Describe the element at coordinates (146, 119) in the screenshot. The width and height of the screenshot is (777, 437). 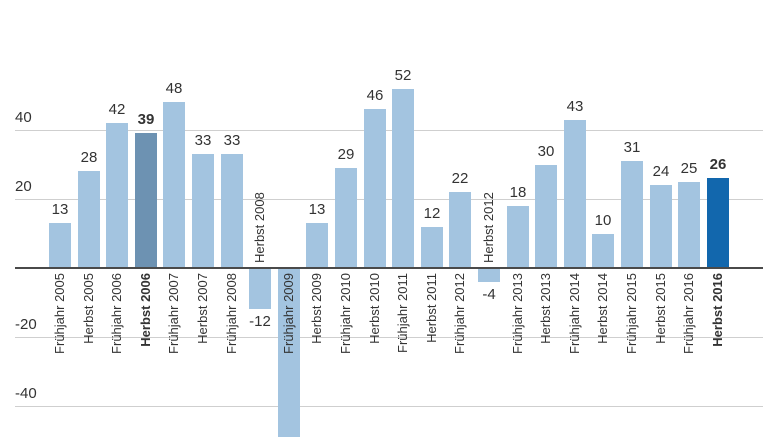
I see `bar-value-label: 39` at that location.